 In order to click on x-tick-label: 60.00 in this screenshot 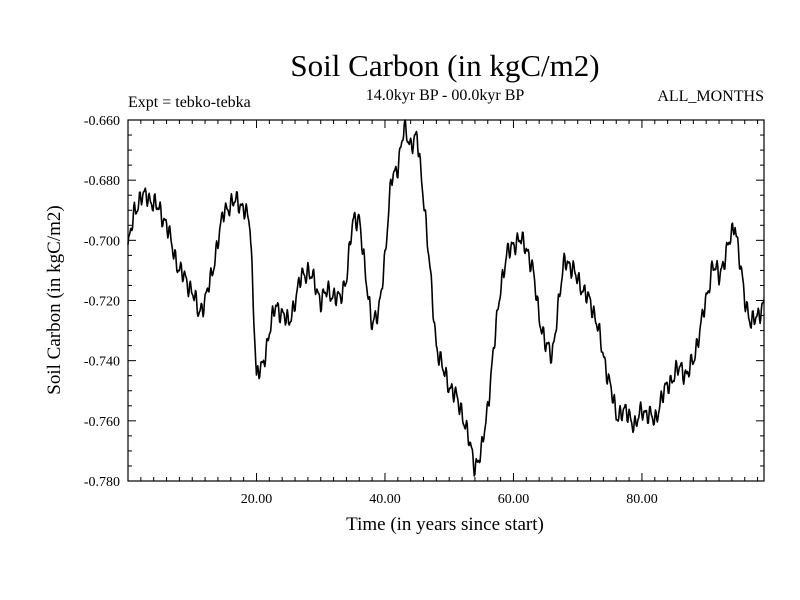, I will do `click(514, 499)`.